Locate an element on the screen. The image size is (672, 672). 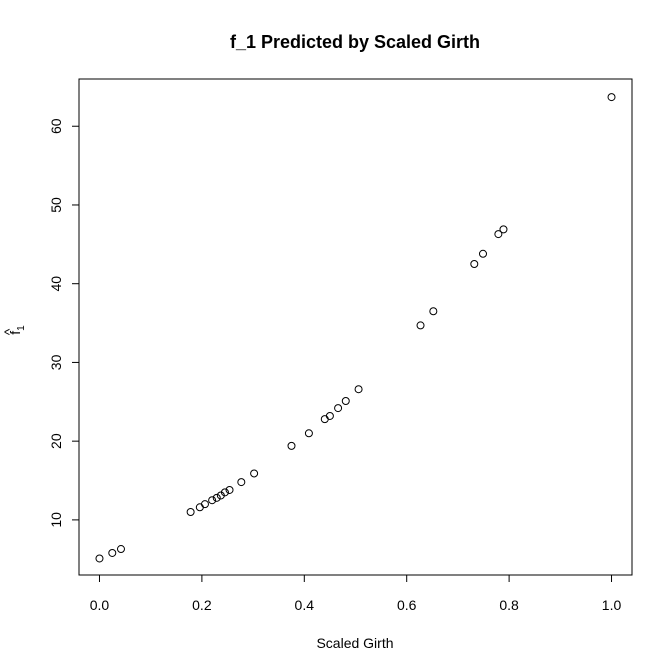
x-tick-label: 0.0 is located at coordinates (100, 605).